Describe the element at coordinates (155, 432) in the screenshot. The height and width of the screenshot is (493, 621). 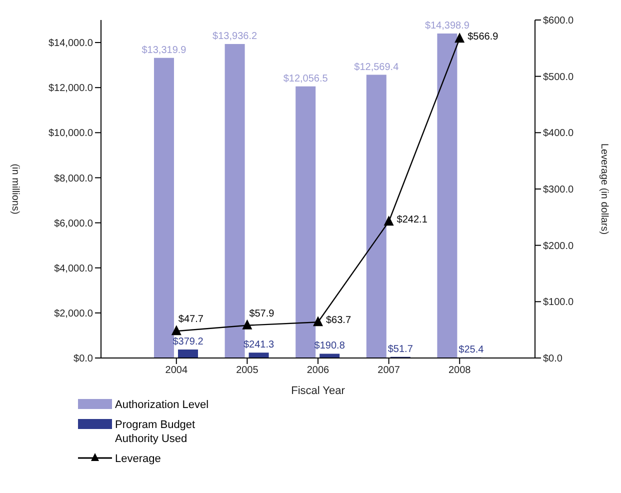
I see `legend-label: Program Budget Authority Used` at that location.